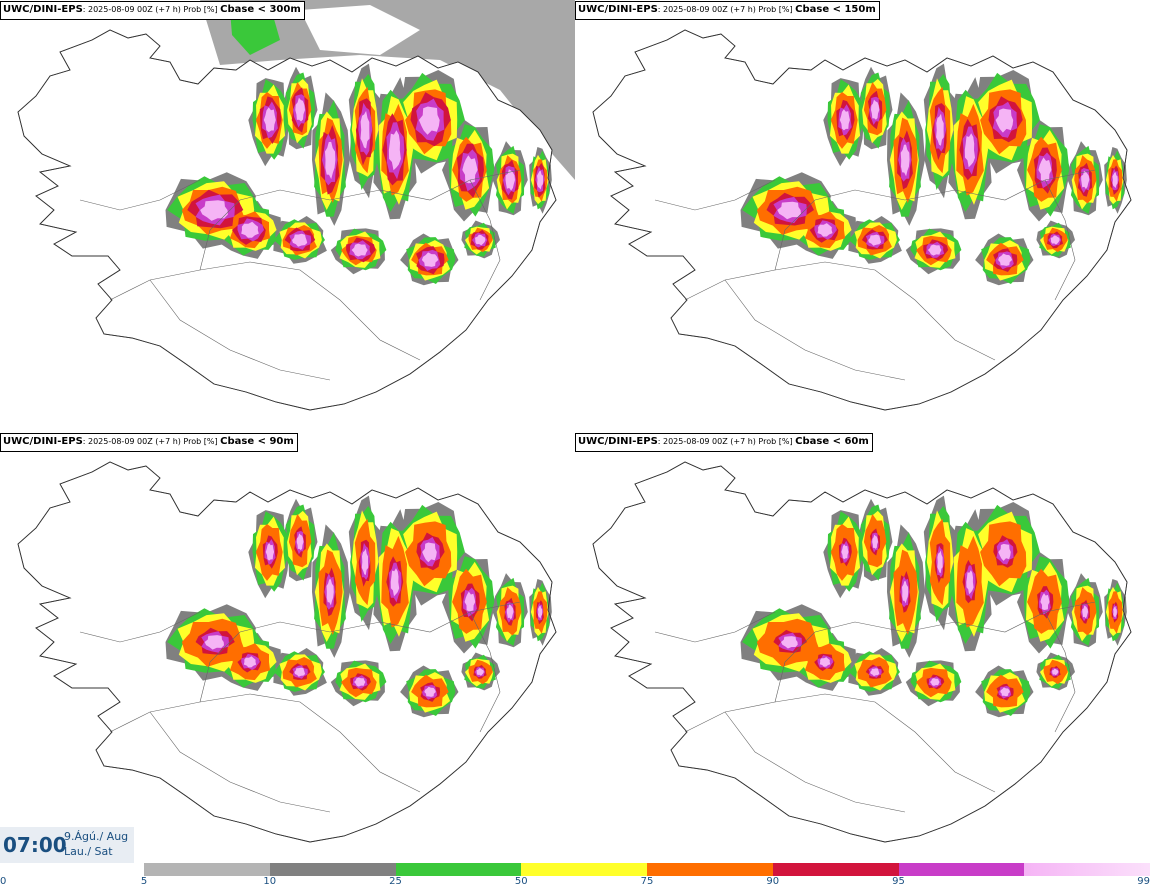  I want to click on valid-date: 9.Ágú./ Aug, so click(96, 836).